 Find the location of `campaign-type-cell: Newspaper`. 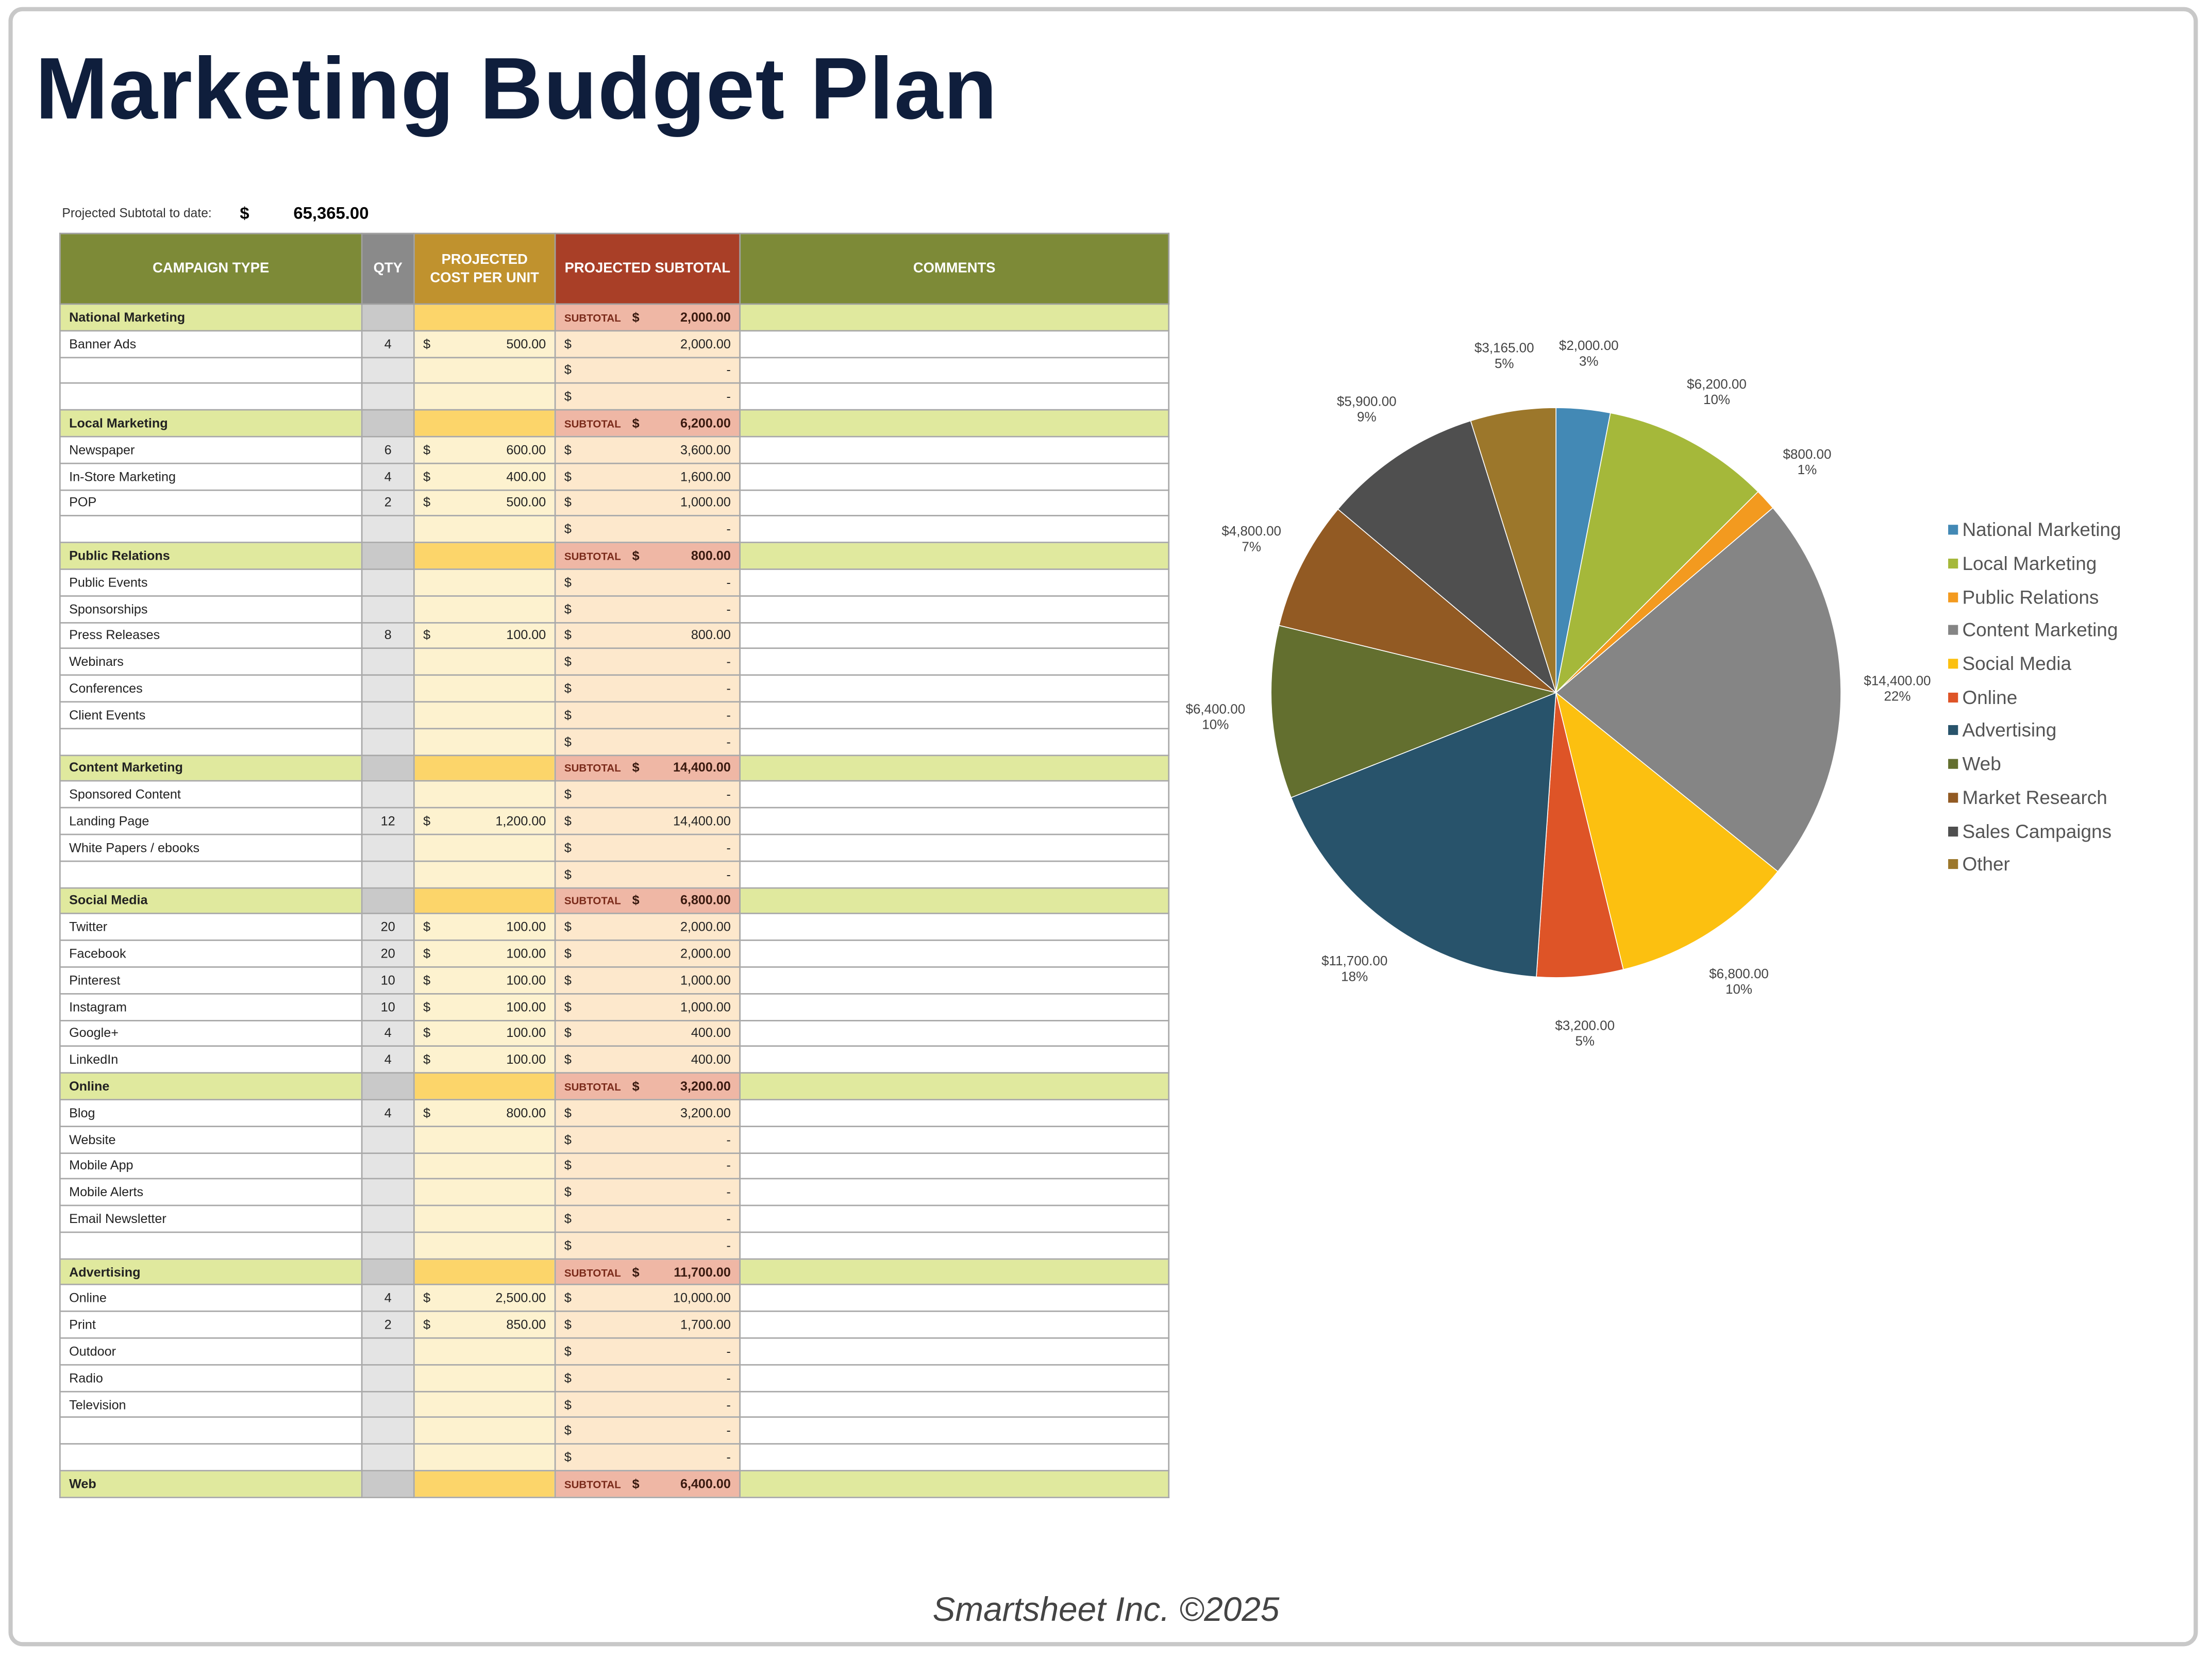

campaign-type-cell: Newspaper is located at coordinates (211, 449).